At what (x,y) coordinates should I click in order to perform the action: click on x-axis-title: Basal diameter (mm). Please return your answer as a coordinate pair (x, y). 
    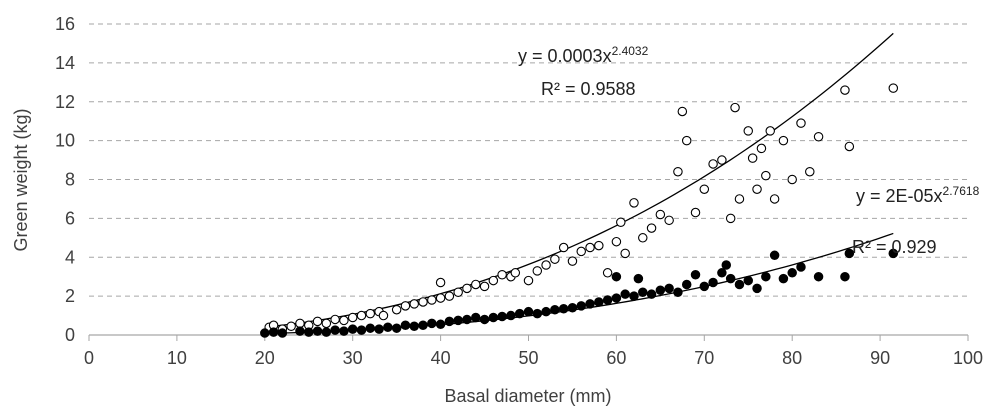
    Looking at the image, I should click on (527, 396).